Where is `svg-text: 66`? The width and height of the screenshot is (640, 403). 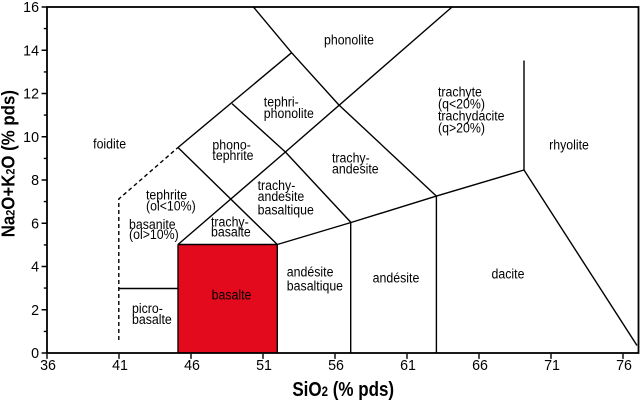 svg-text: 66 is located at coordinates (480, 366).